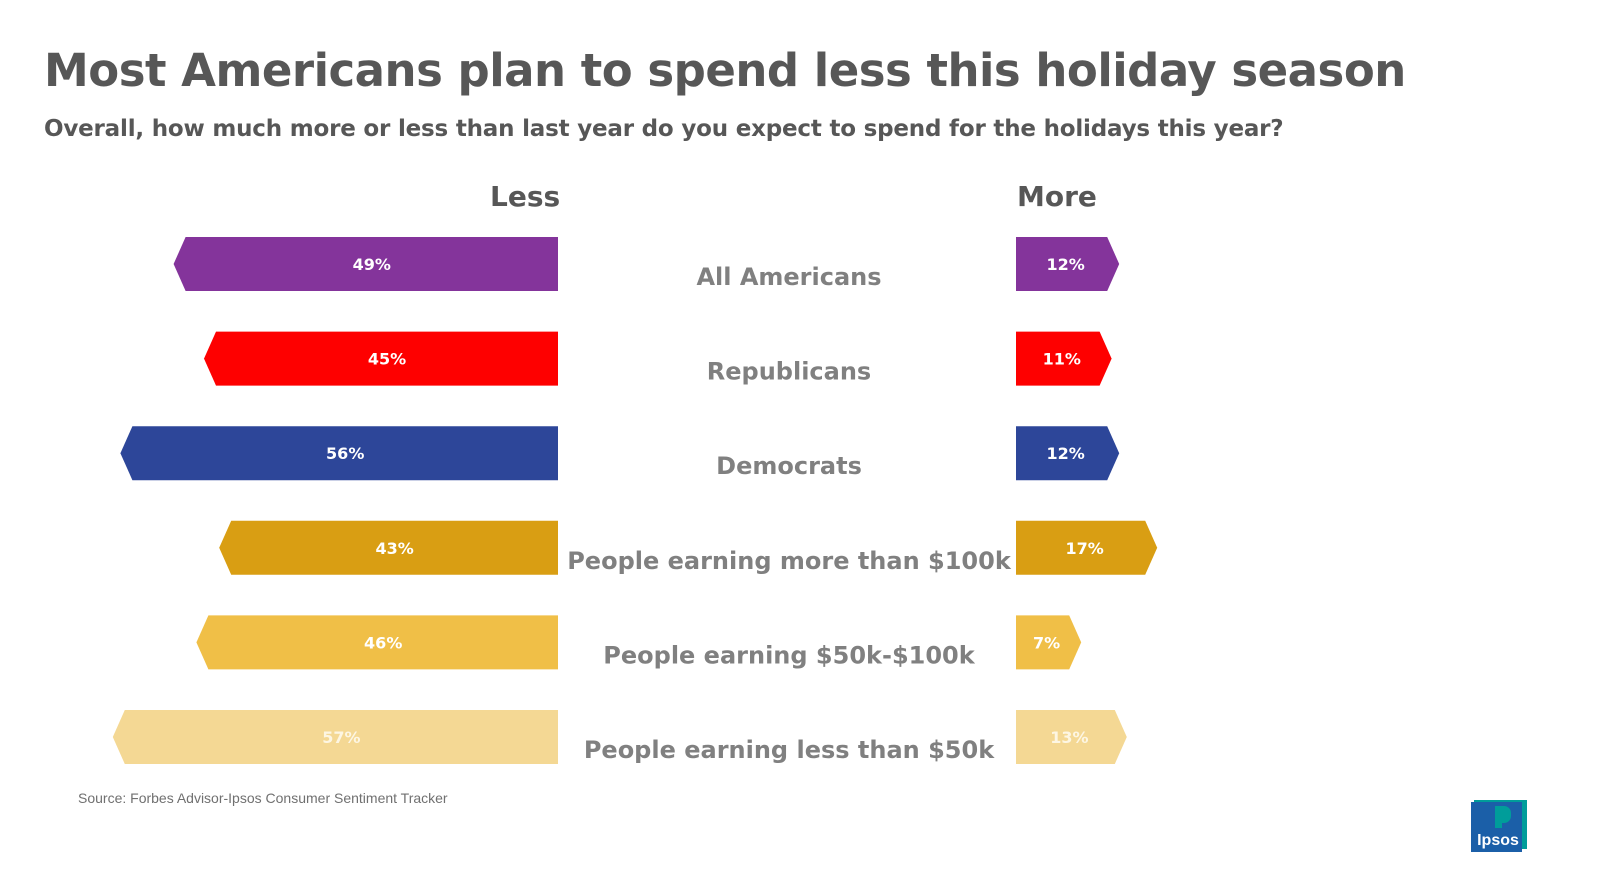  Describe the element at coordinates (1046, 642) in the screenshot. I see `more-value-label-row-5: 7%` at that location.